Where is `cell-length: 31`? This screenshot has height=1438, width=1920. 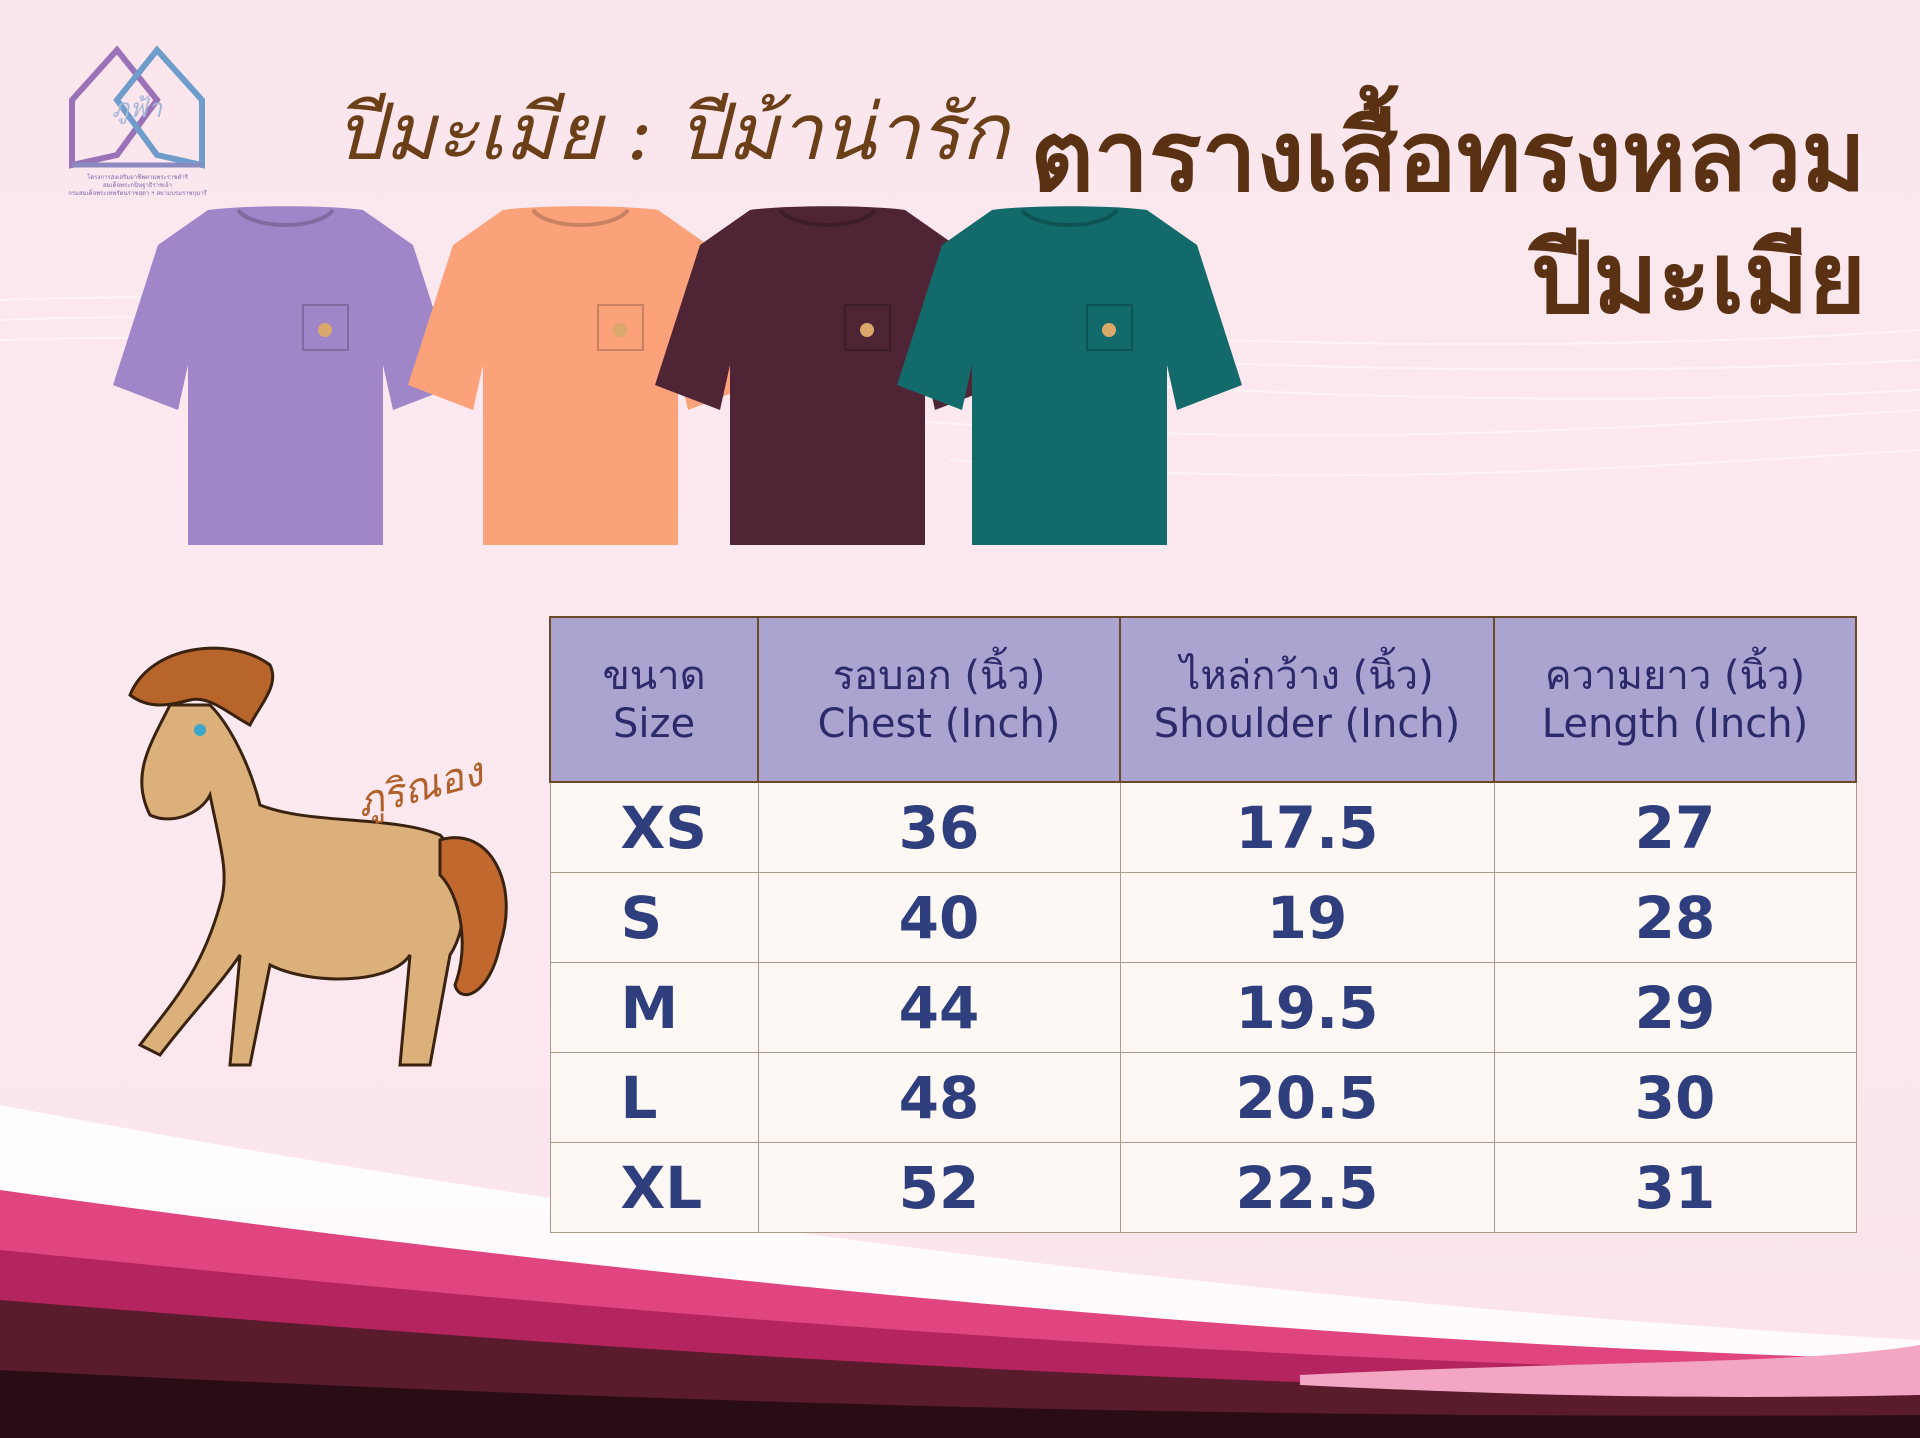
cell-length: 31 is located at coordinates (1675, 1187).